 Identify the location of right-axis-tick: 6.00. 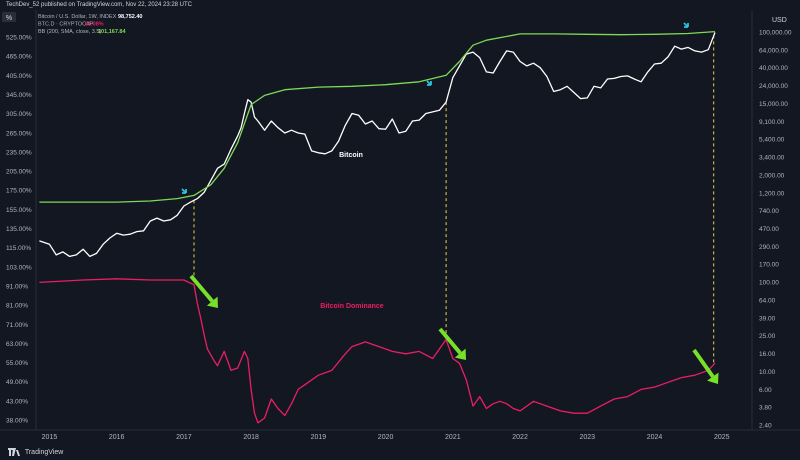
(765, 390).